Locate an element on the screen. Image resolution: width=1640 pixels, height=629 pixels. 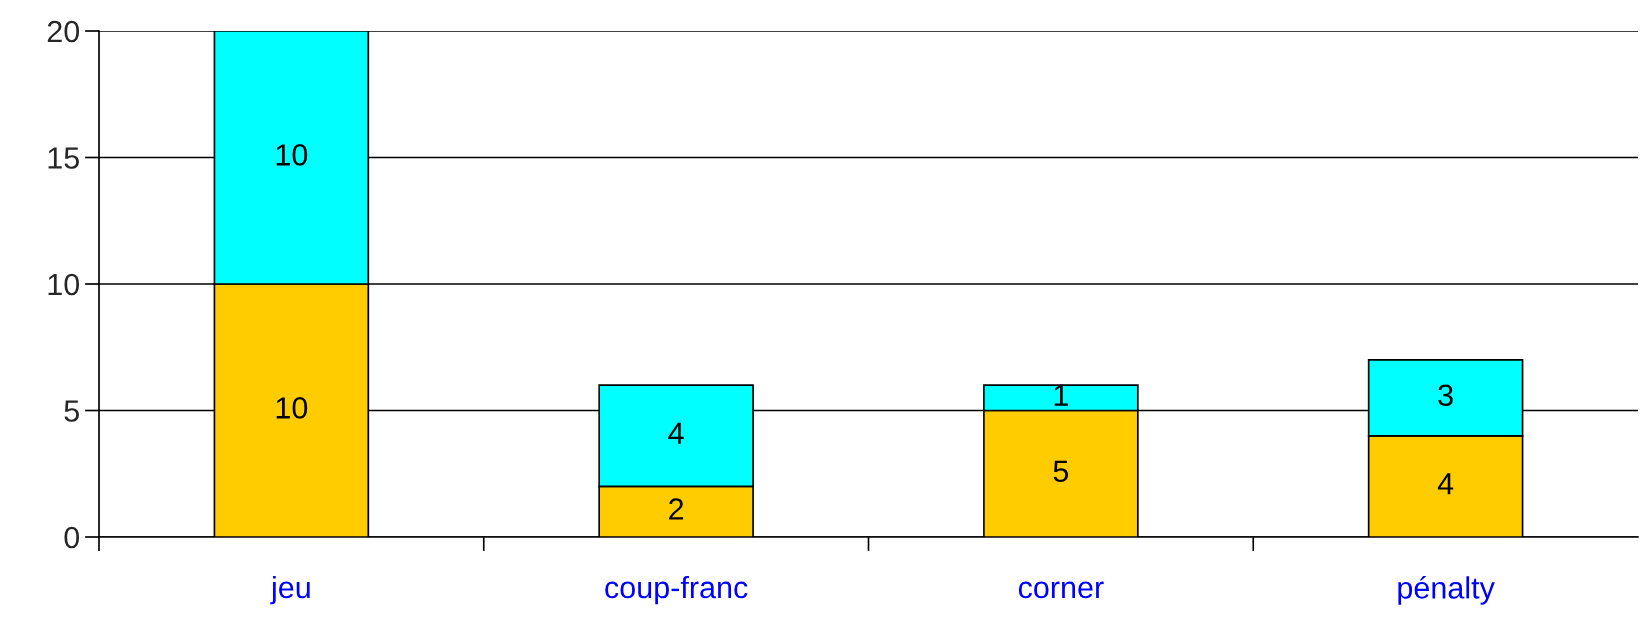
data-label: 5 is located at coordinates (1061, 471).